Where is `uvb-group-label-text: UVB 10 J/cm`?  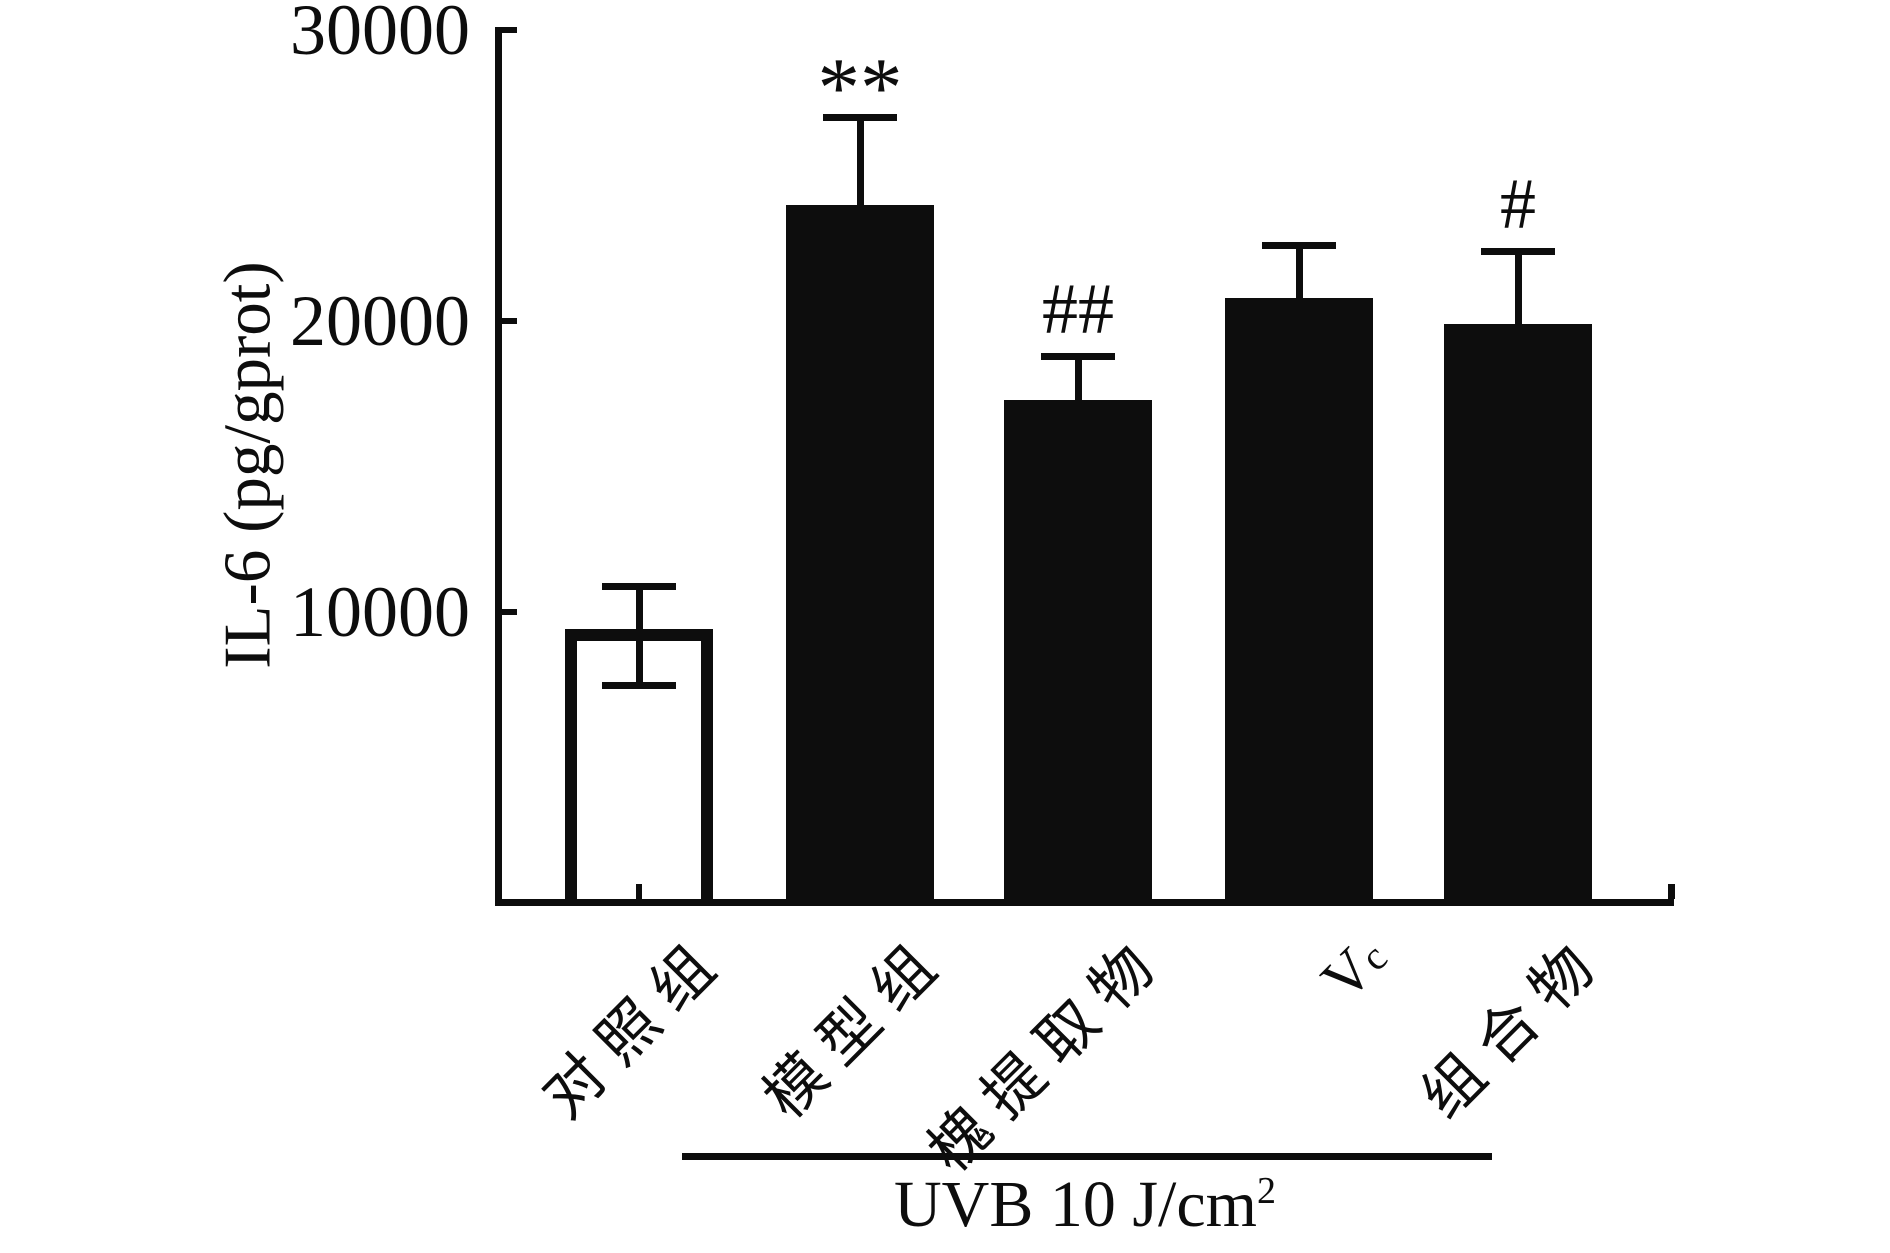
uvb-group-label-text: UVB 10 J/cm is located at coordinates (1075, 1204).